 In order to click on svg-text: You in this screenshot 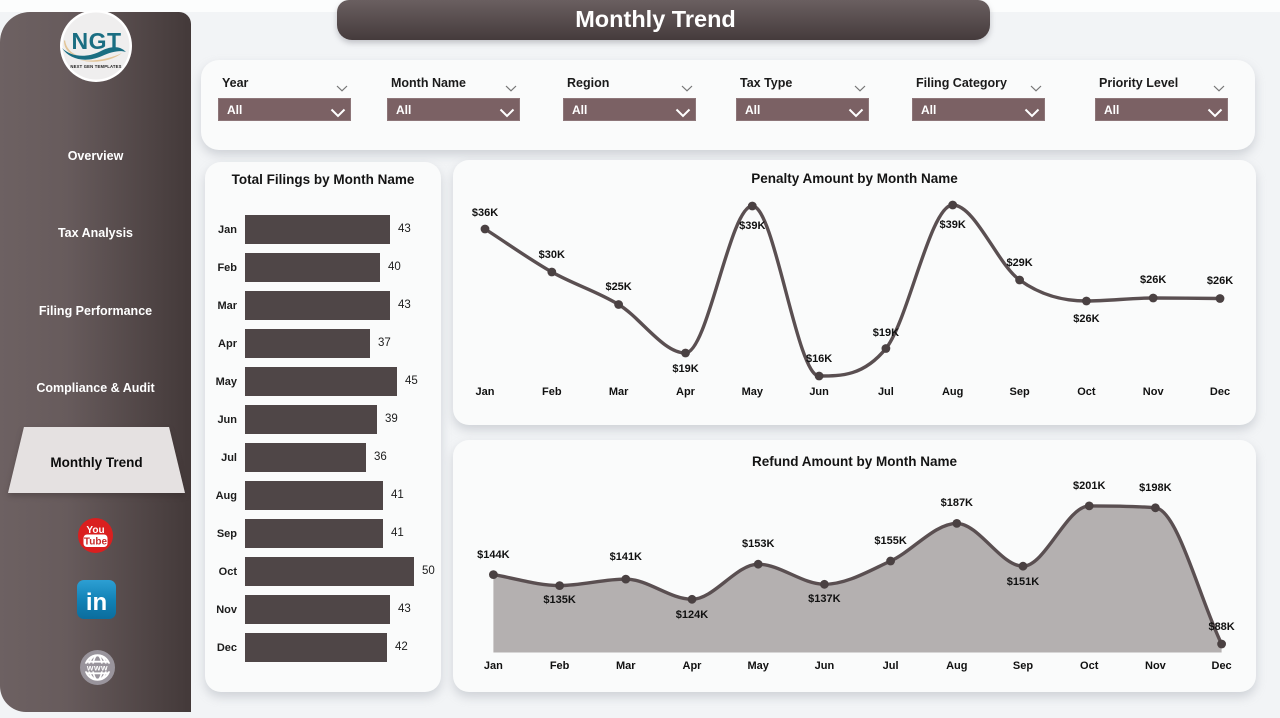, I will do `click(95, 530)`.